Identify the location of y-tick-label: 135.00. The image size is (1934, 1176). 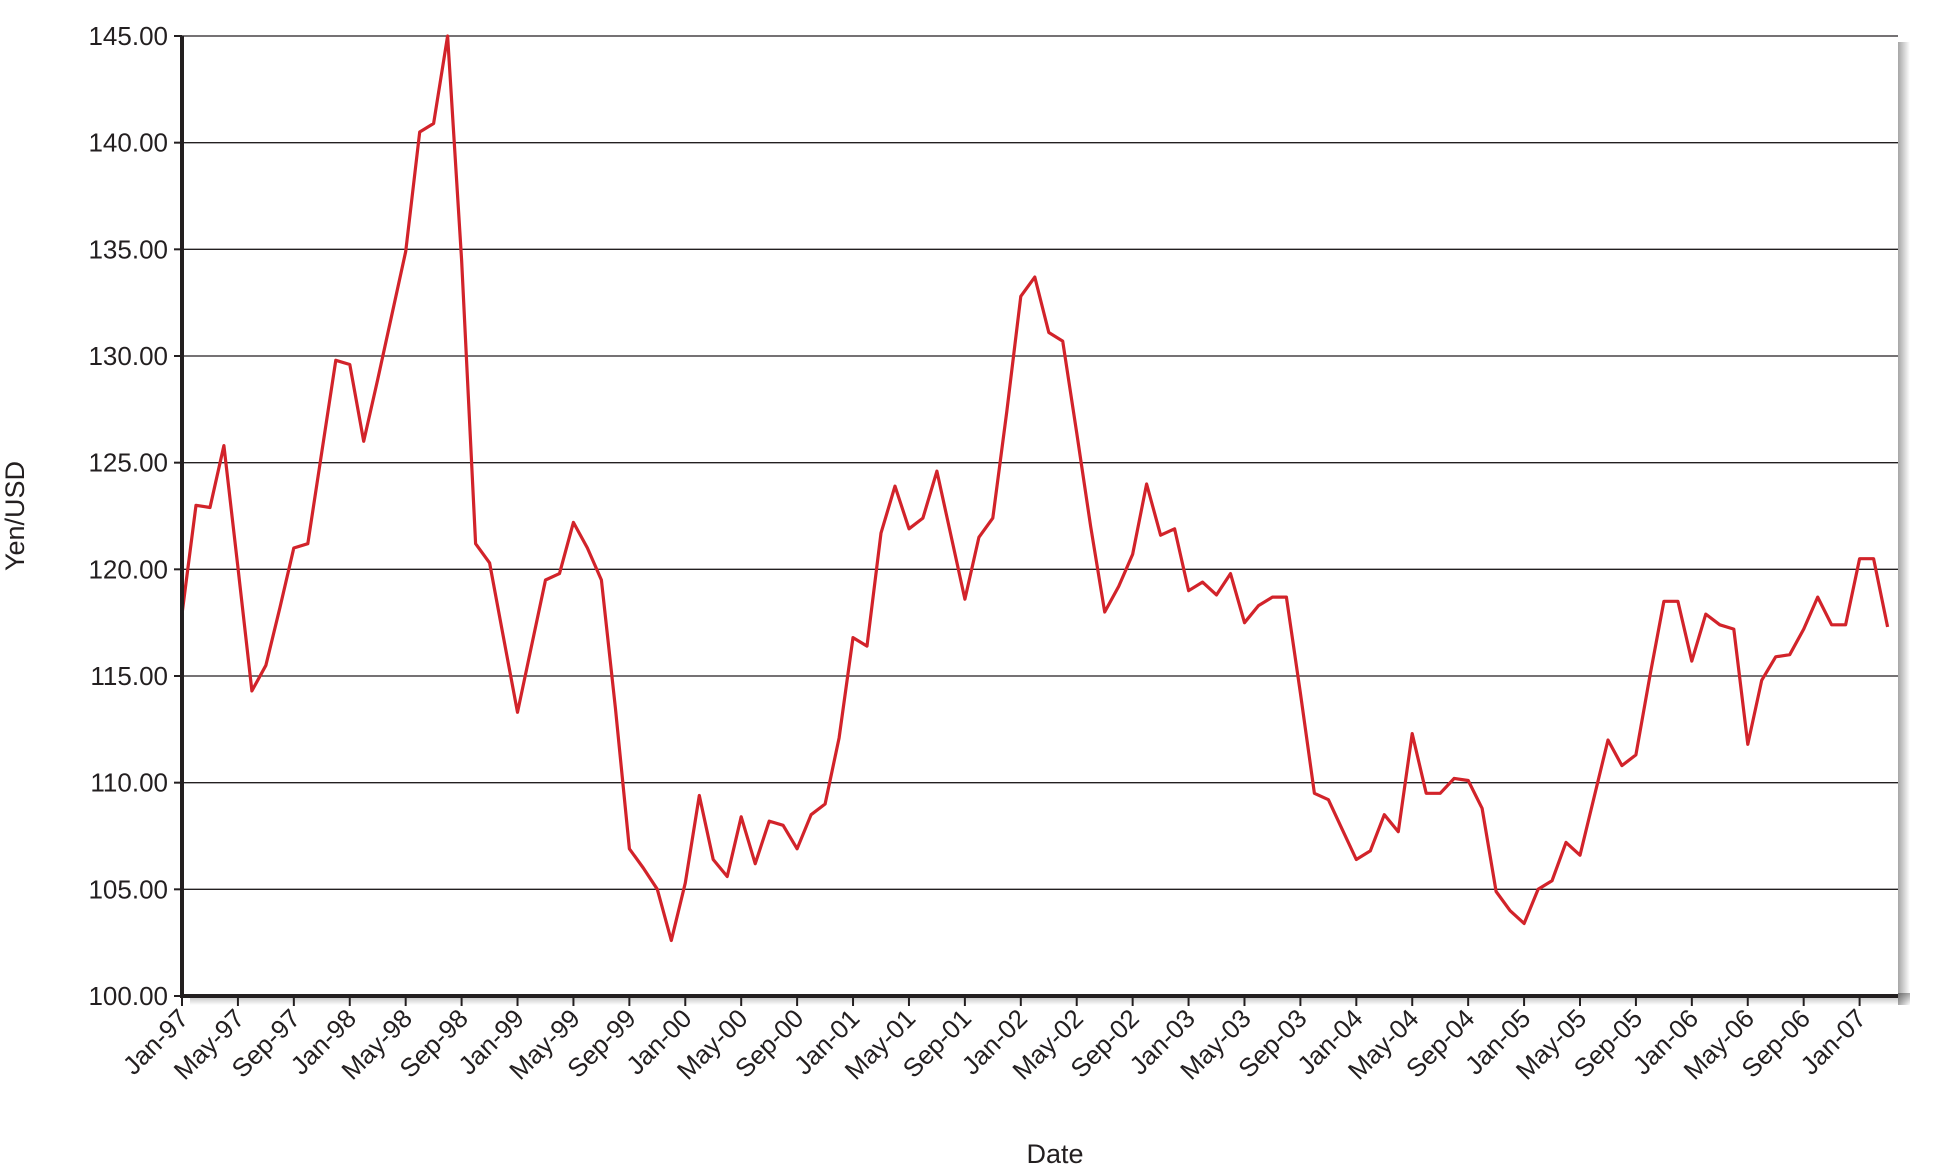
(128, 249).